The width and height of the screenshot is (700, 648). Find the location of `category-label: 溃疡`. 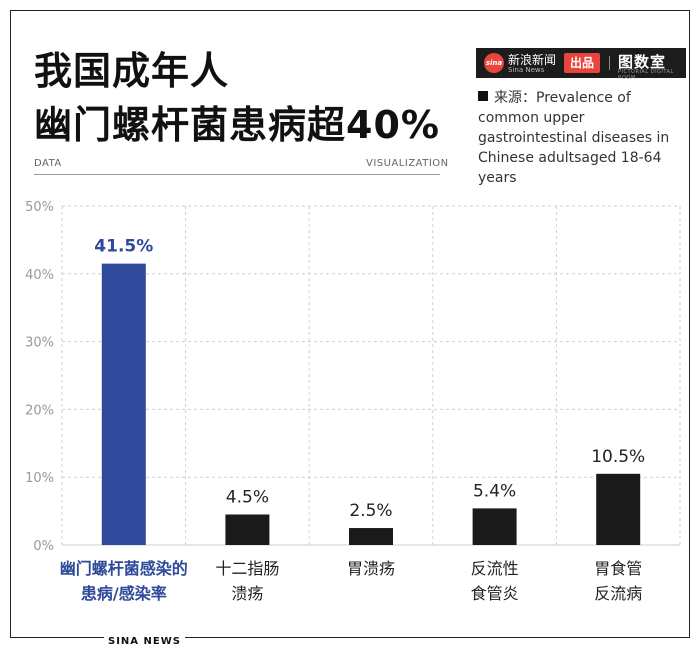

category-label: 溃疡 is located at coordinates (247, 593).